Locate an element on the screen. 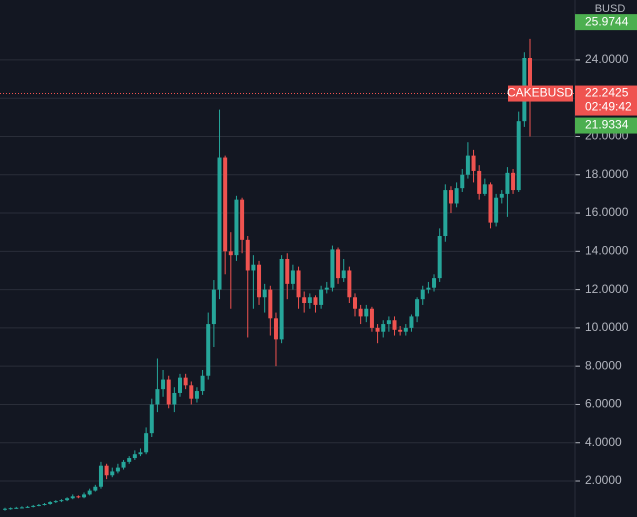 Image resolution: width=637 pixels, height=517 pixels. y-tick-label: 6.0000 is located at coordinates (603, 404).